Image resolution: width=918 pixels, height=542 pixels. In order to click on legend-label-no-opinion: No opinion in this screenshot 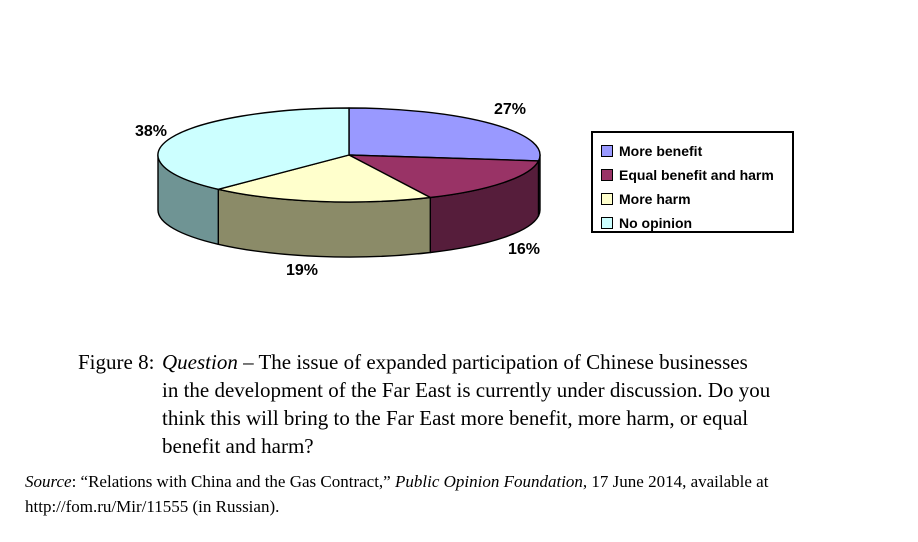, I will do `click(656, 223)`.